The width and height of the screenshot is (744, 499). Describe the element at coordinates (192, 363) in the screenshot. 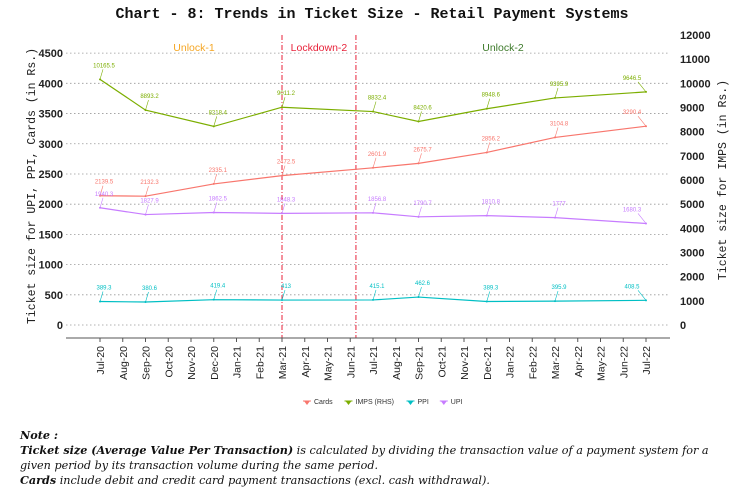

I see `x-tick-label: Nov-20` at that location.